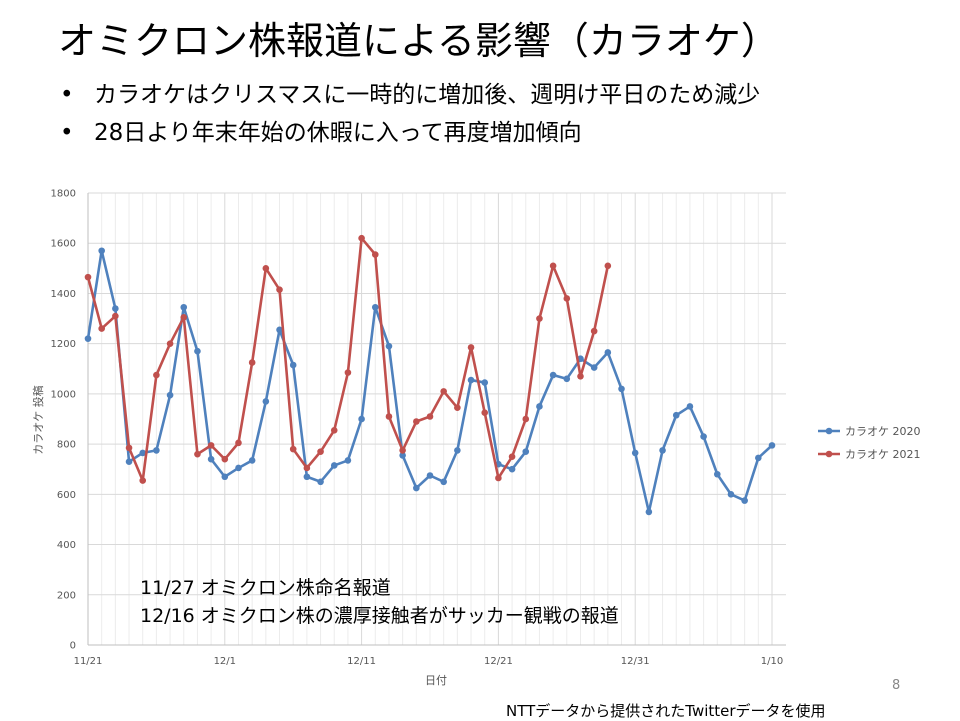 The height and width of the screenshot is (721, 960). I want to click on bullet-text: カラオケはクリスマスに一時的に増加後、週明け平日のため減少, so click(427, 95).